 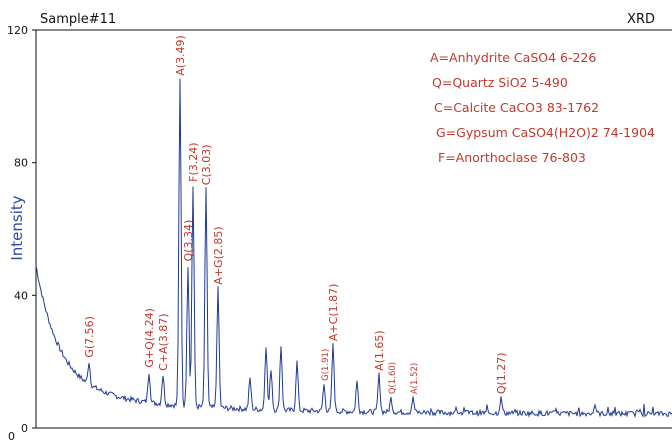 What do you see at coordinates (326, 365) in the screenshot?
I see `peak-label: G(1.91)` at bounding box center [326, 365].